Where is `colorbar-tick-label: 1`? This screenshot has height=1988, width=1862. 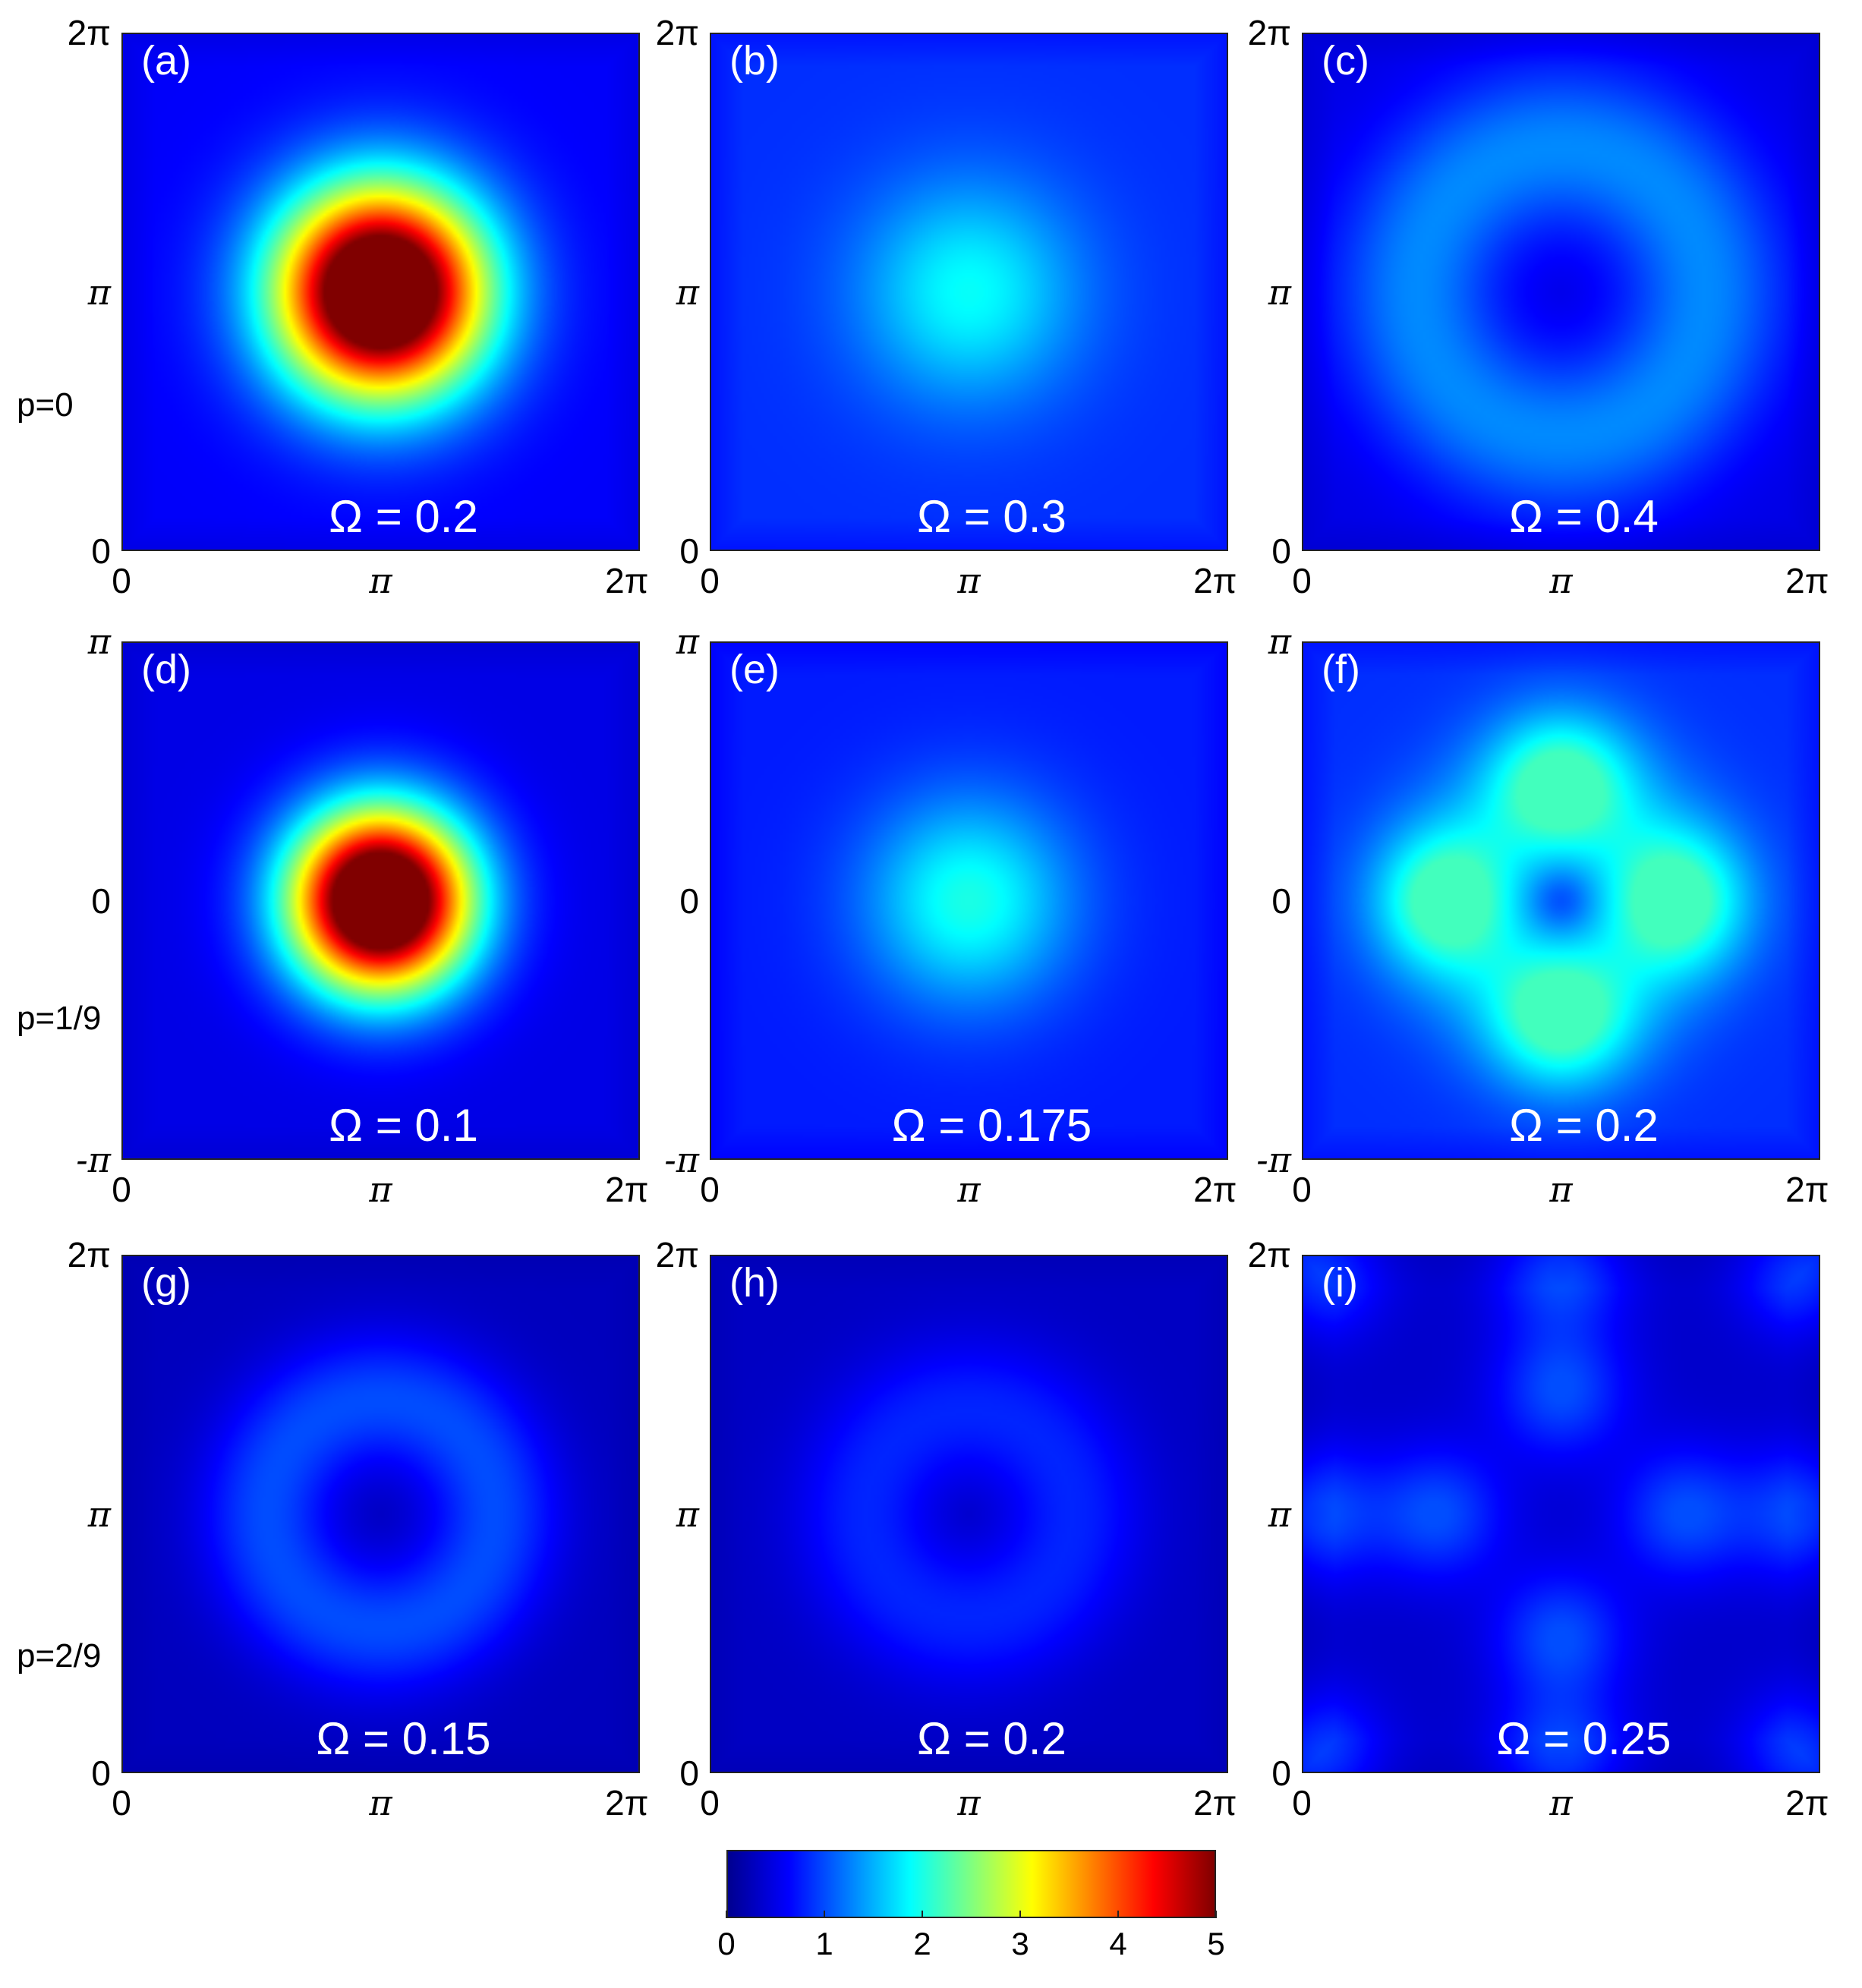 colorbar-tick-label: 1 is located at coordinates (824, 1943).